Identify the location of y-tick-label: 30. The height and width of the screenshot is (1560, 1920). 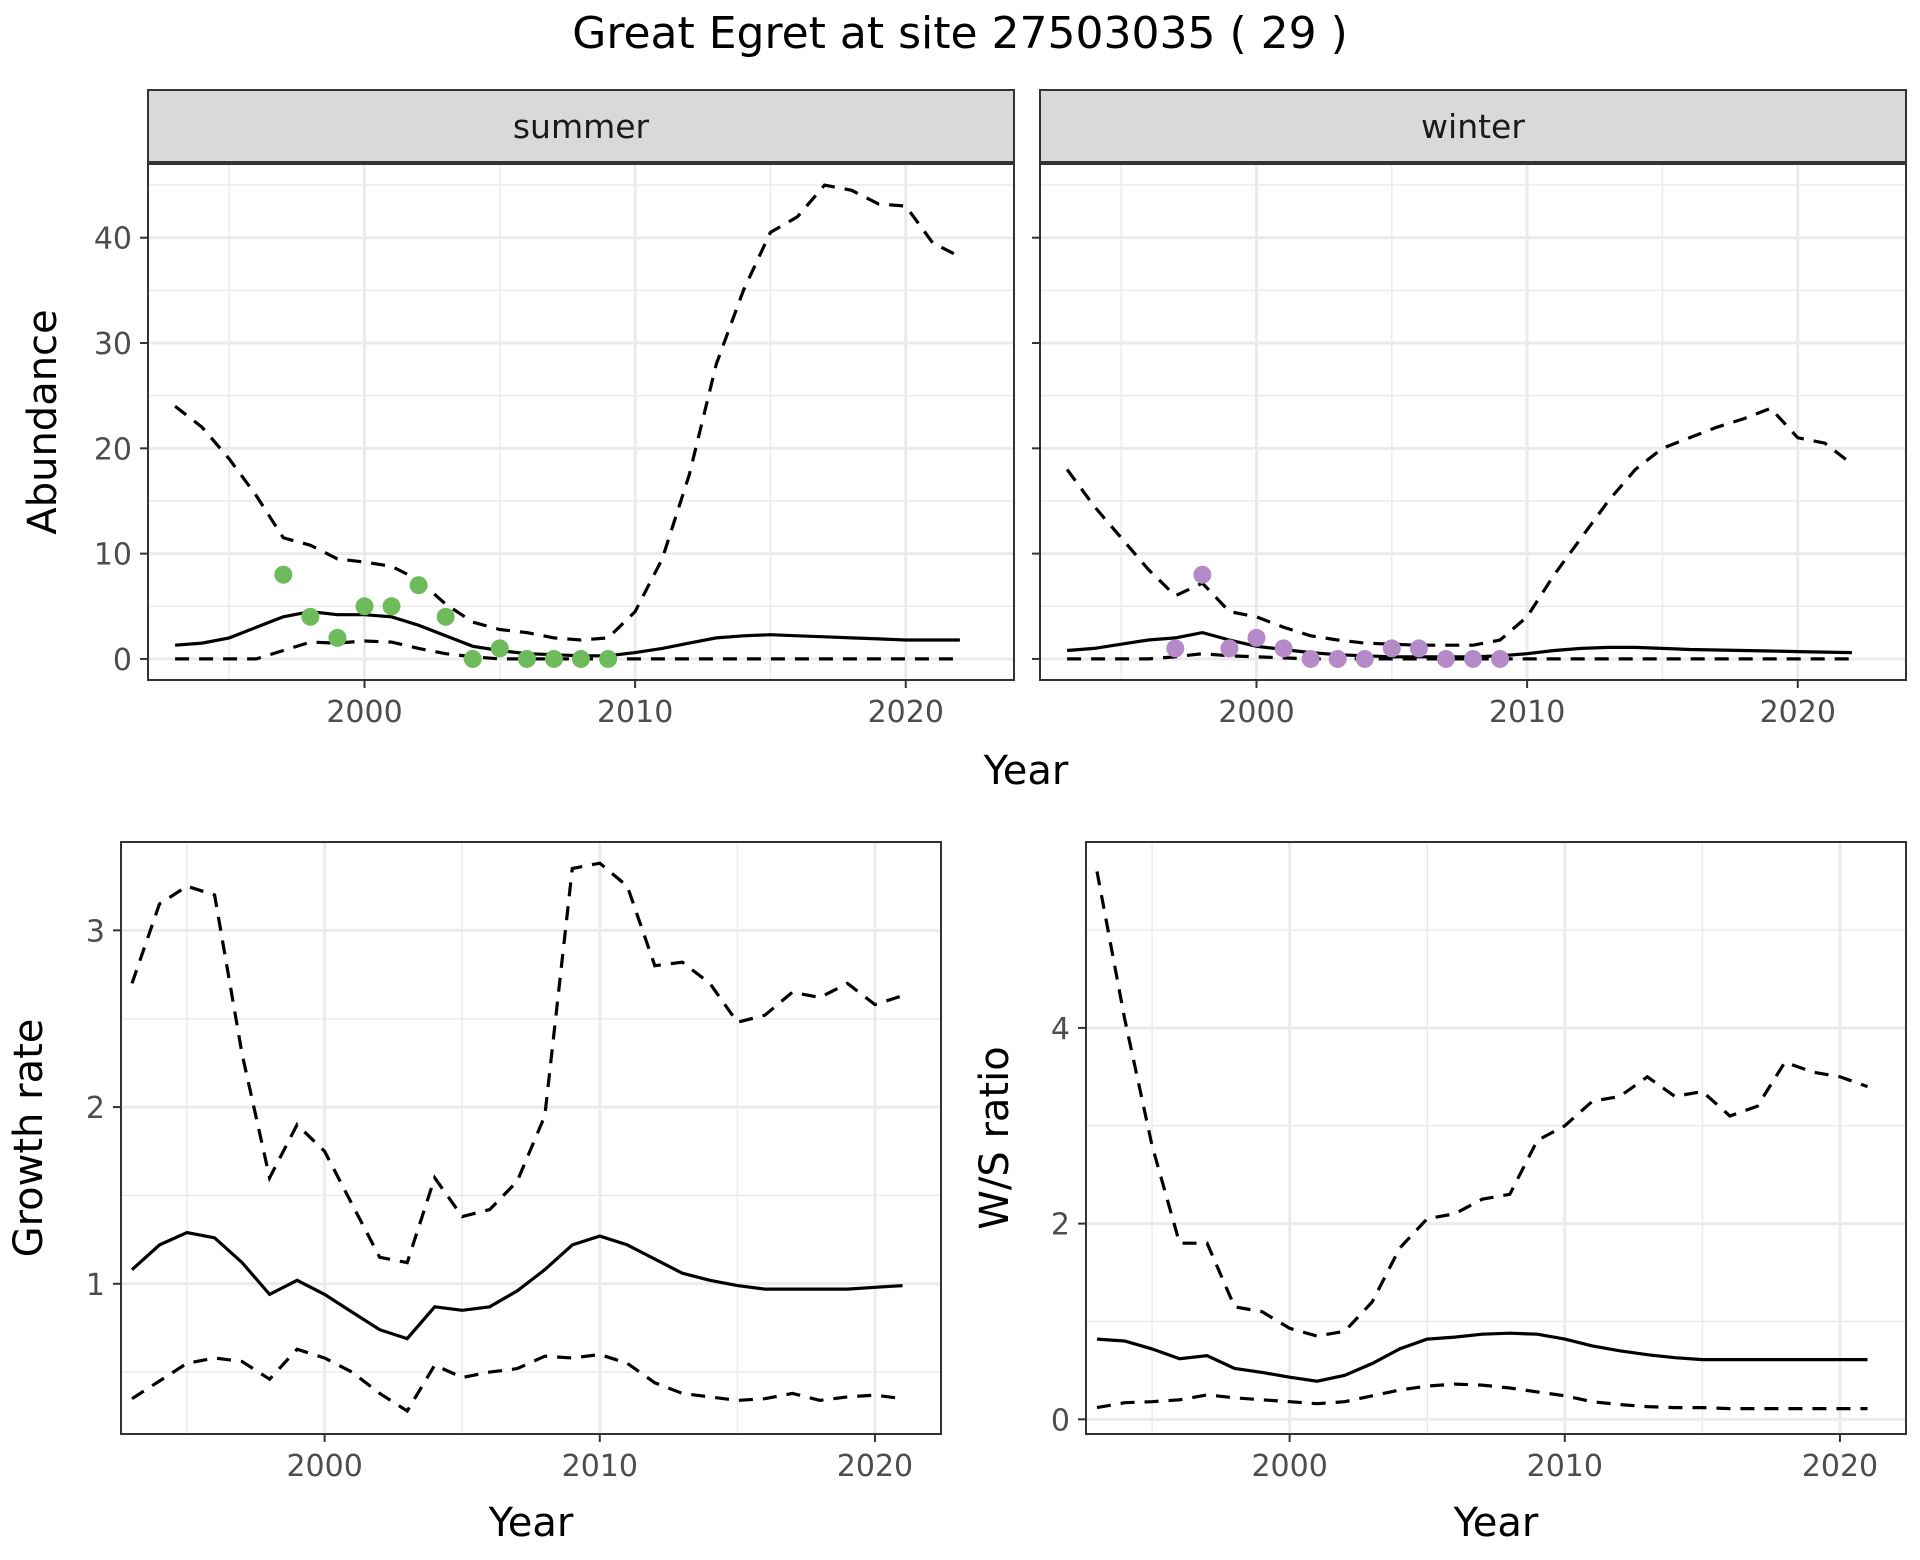
(113, 344).